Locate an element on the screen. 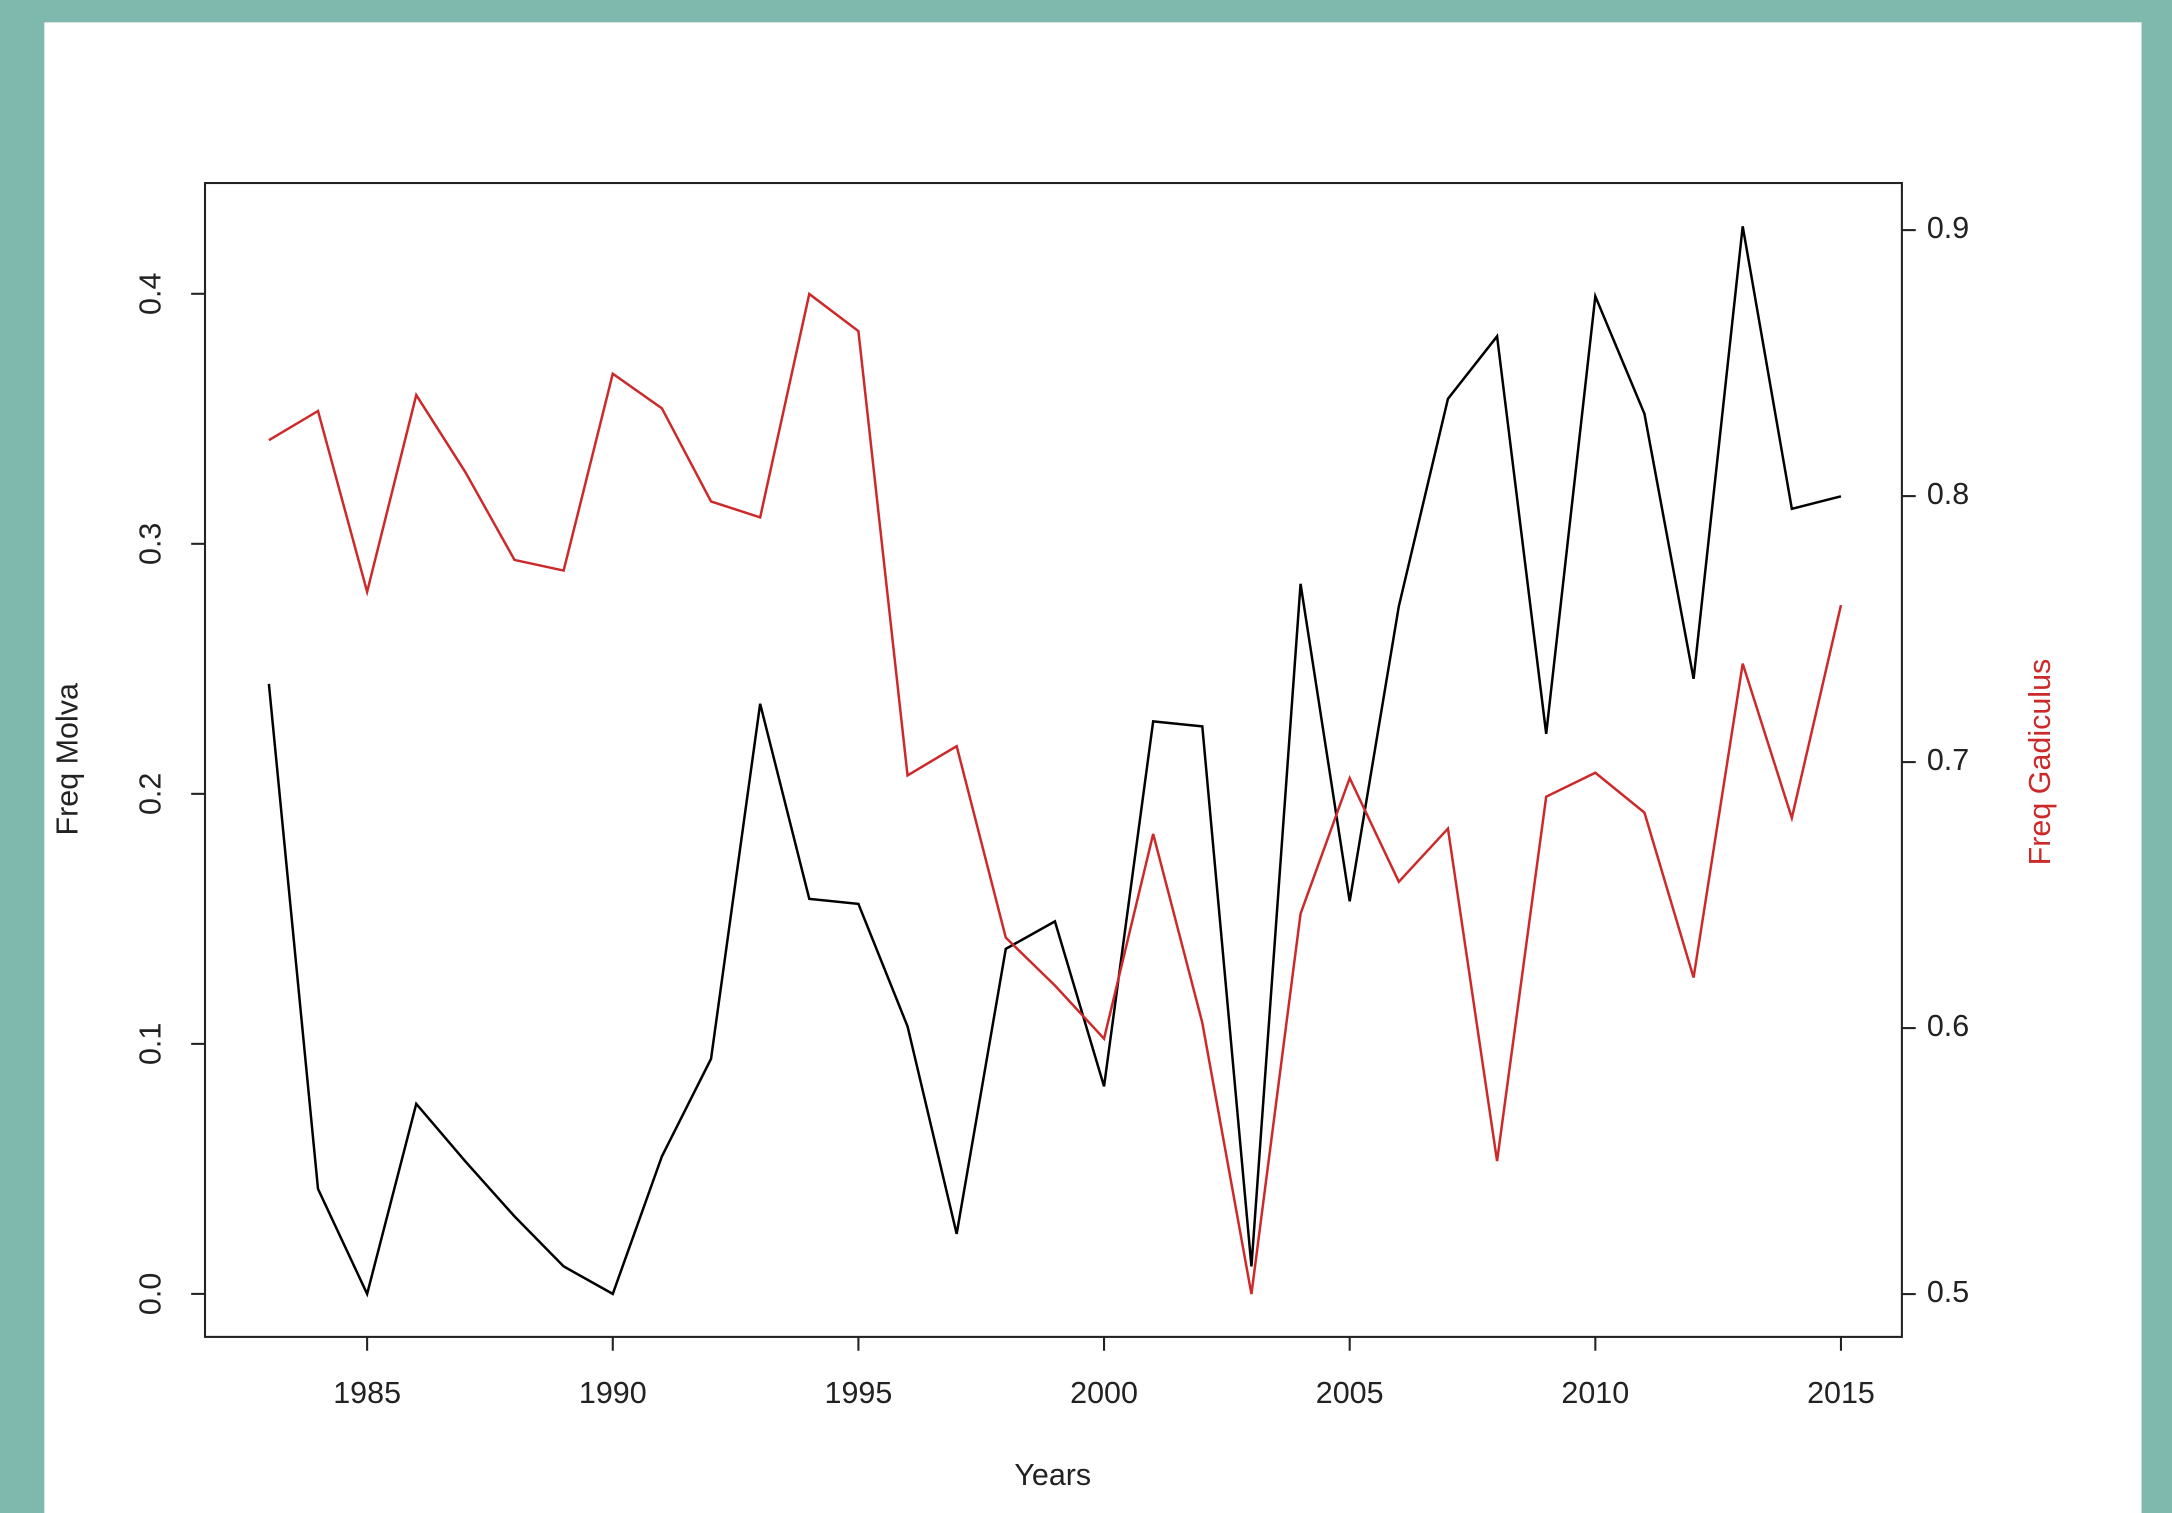 The height and width of the screenshot is (1513, 2172). y-axis-label: Freq Molva is located at coordinates (67, 759).